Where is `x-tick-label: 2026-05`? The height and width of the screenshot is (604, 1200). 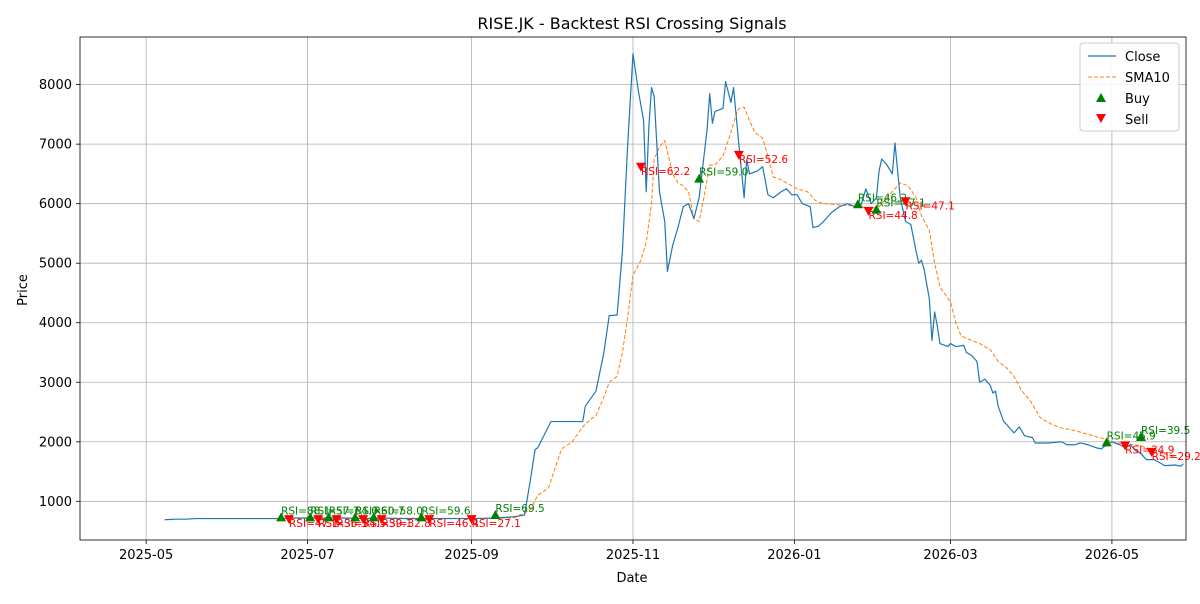
x-tick-label: 2026-05 is located at coordinates (1112, 555).